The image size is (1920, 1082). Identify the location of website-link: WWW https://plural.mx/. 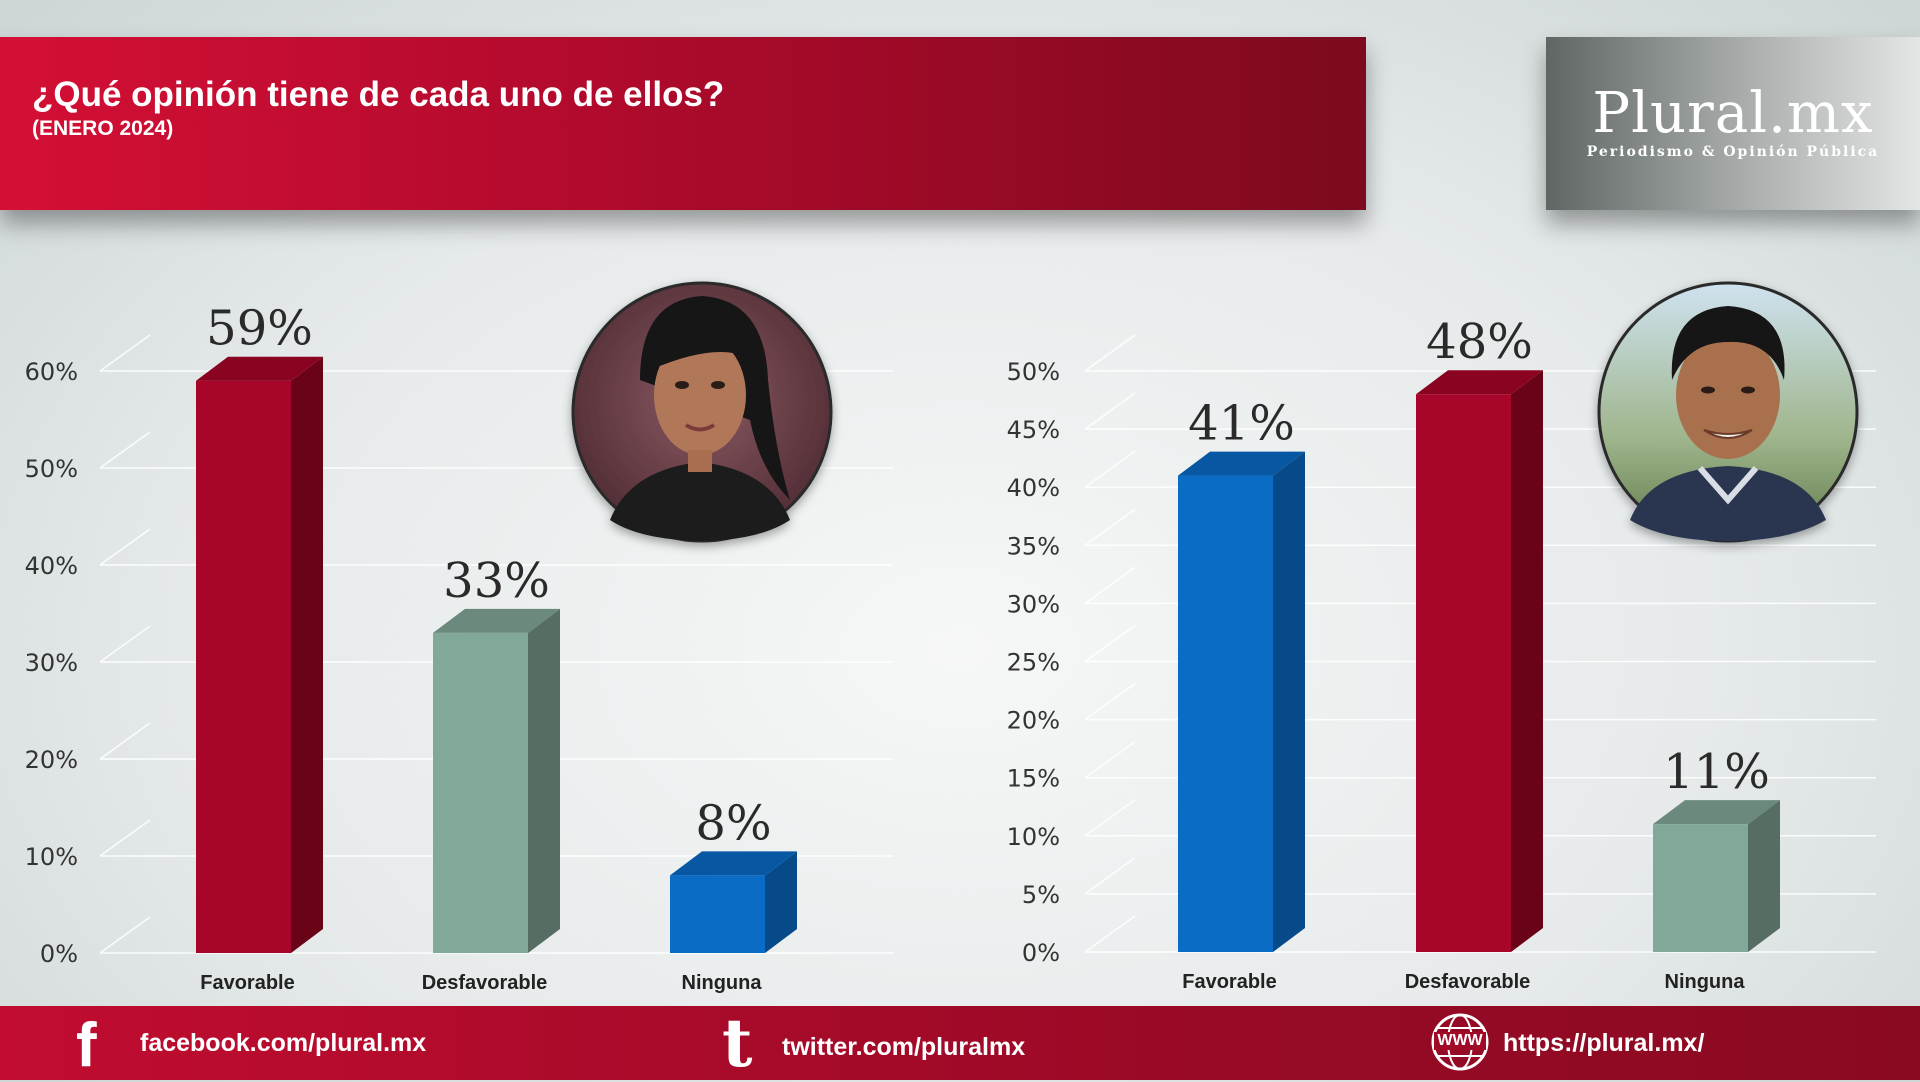
(1580, 1043).